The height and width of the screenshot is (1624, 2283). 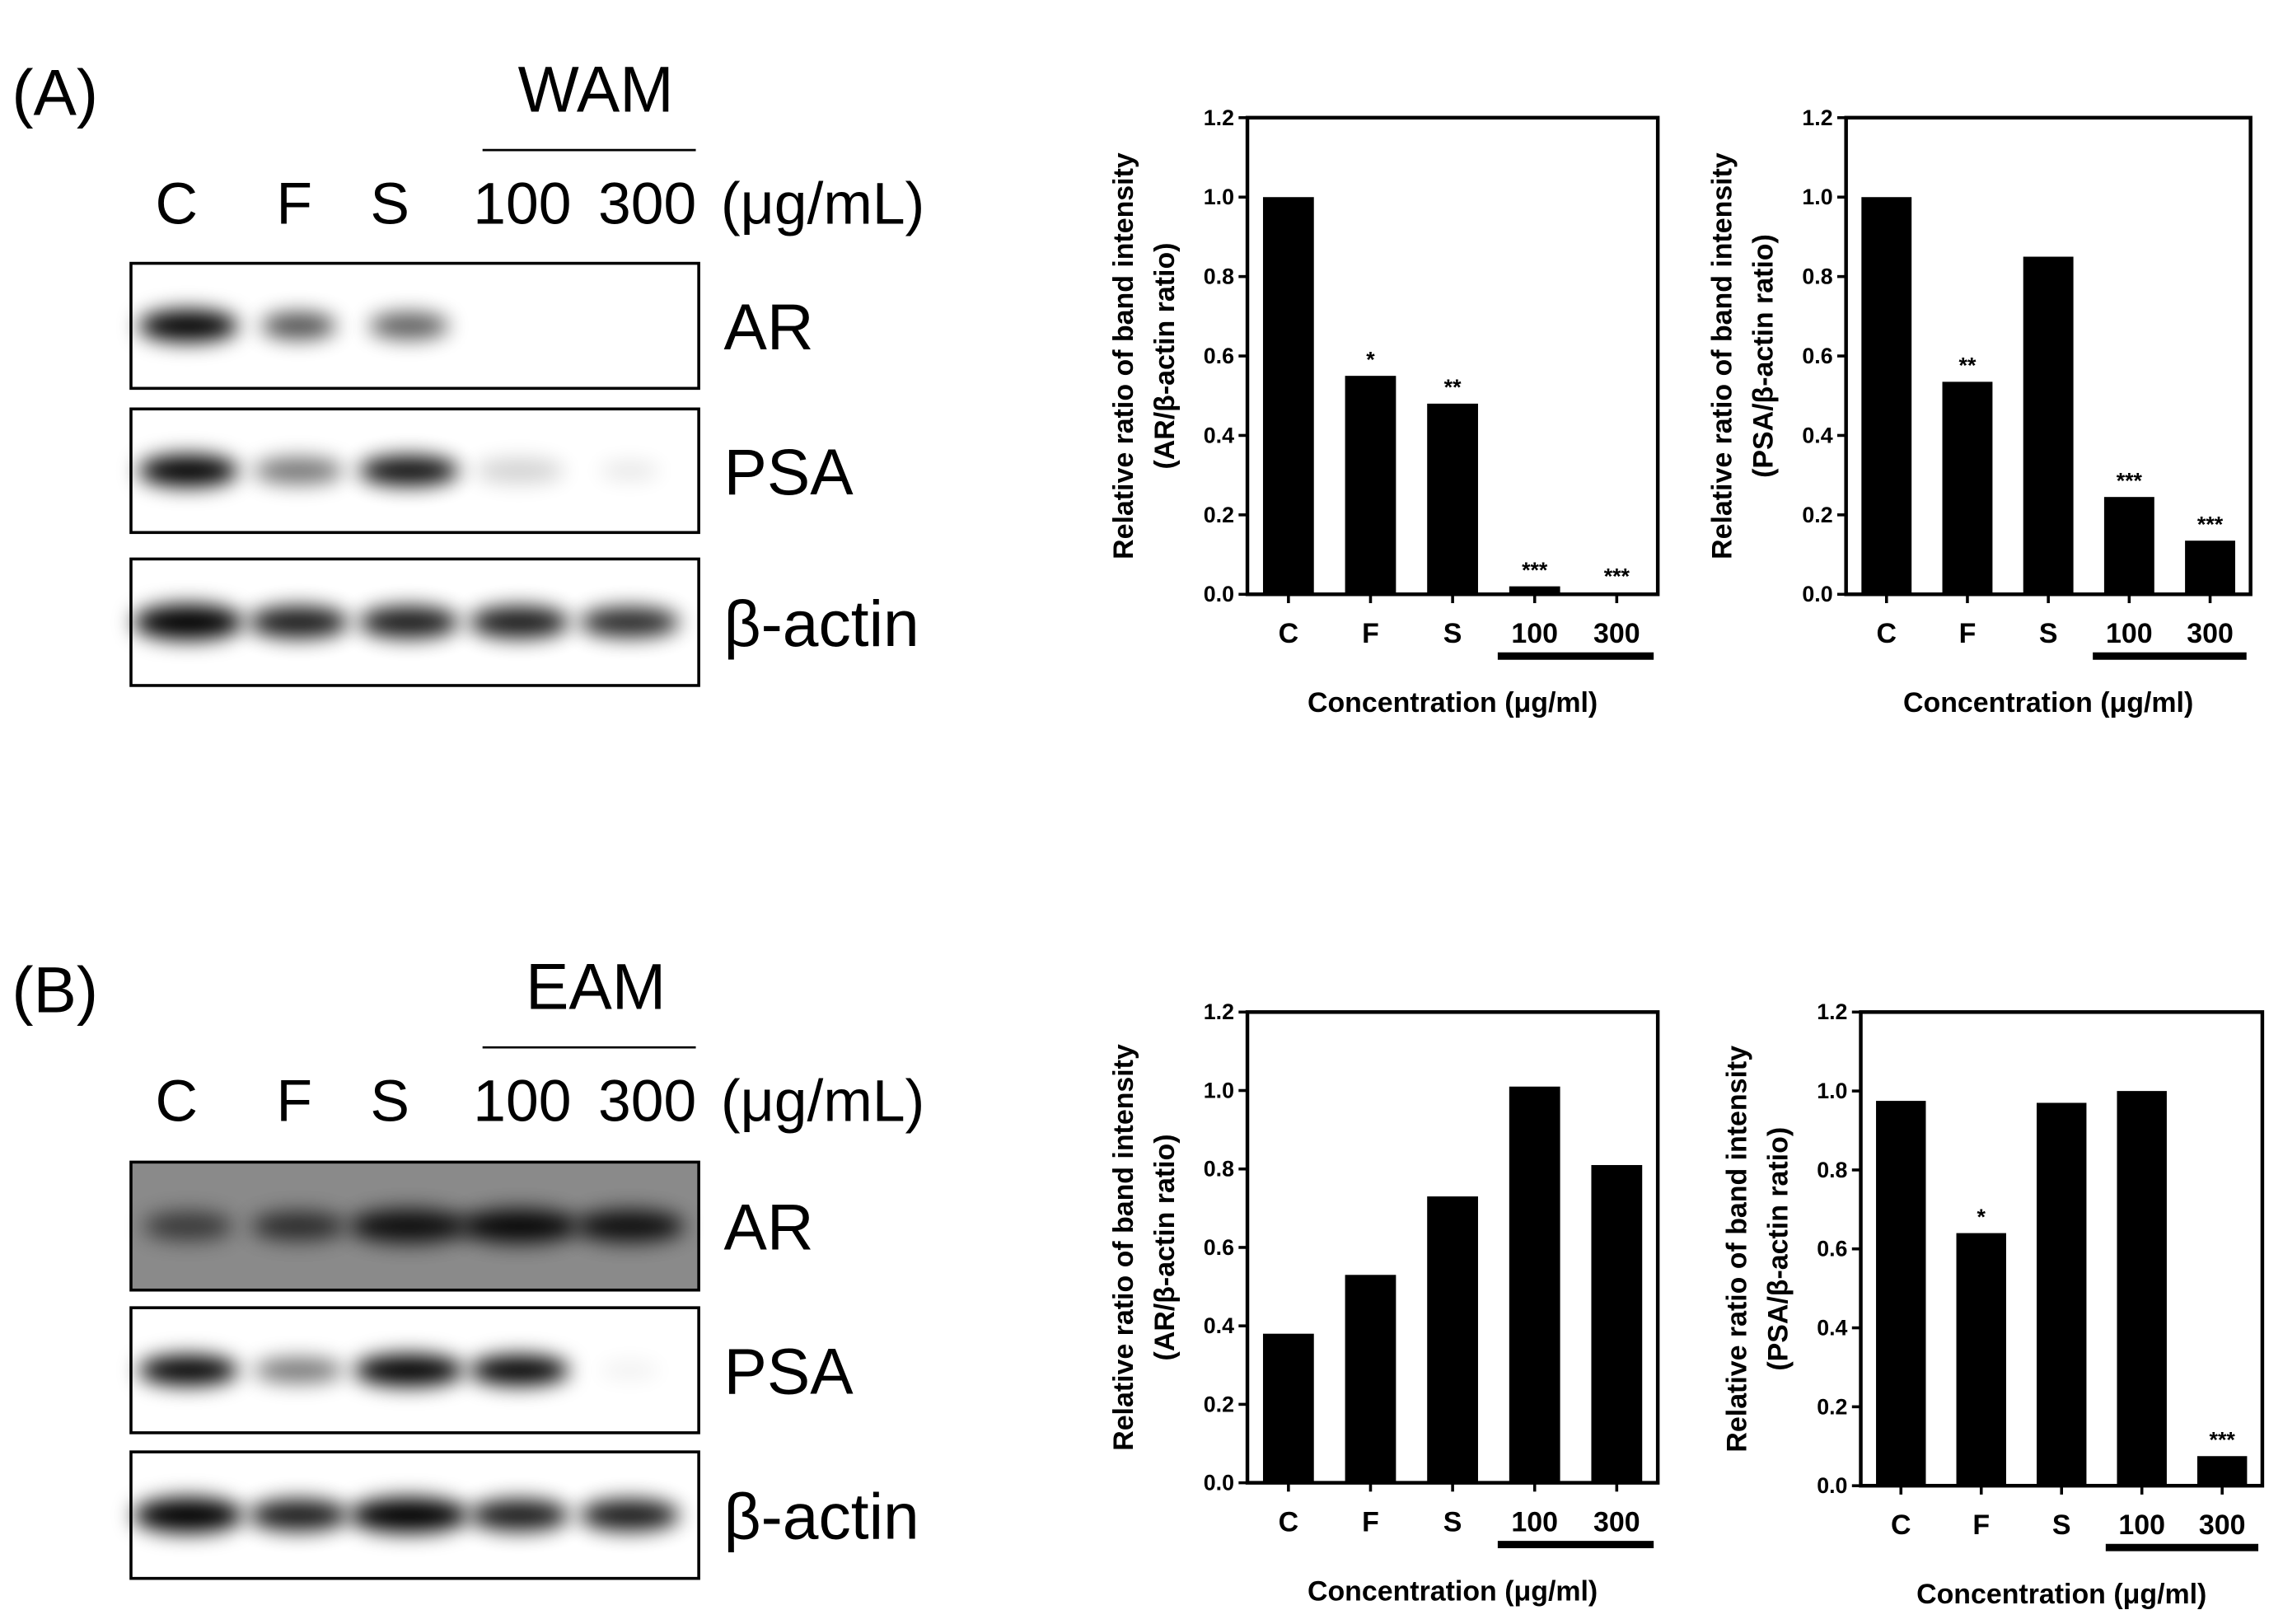 What do you see at coordinates (55, 92) in the screenshot?
I see `panel-label: (A)` at bounding box center [55, 92].